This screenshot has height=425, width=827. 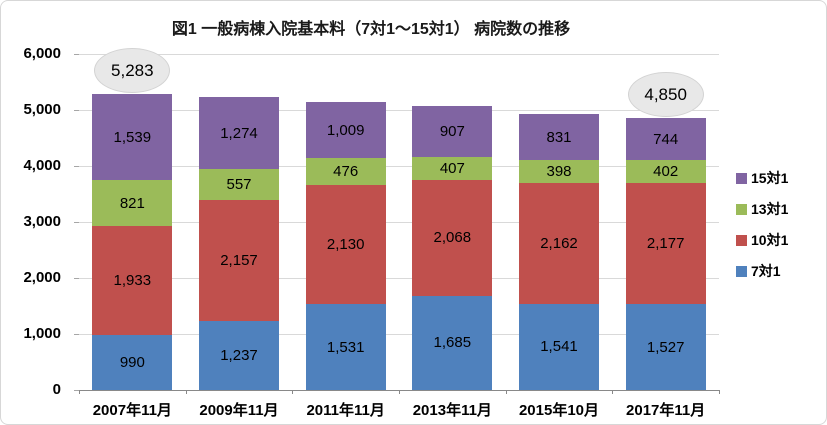 What do you see at coordinates (132, 410) in the screenshot?
I see `x-axis-label: 2007年11月` at bounding box center [132, 410].